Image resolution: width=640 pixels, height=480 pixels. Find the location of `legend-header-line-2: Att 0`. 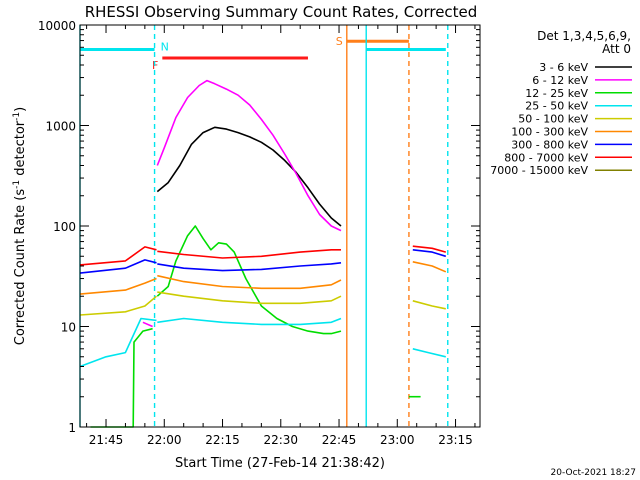

legend-header-line-2: Att 0 is located at coordinates (616, 49).